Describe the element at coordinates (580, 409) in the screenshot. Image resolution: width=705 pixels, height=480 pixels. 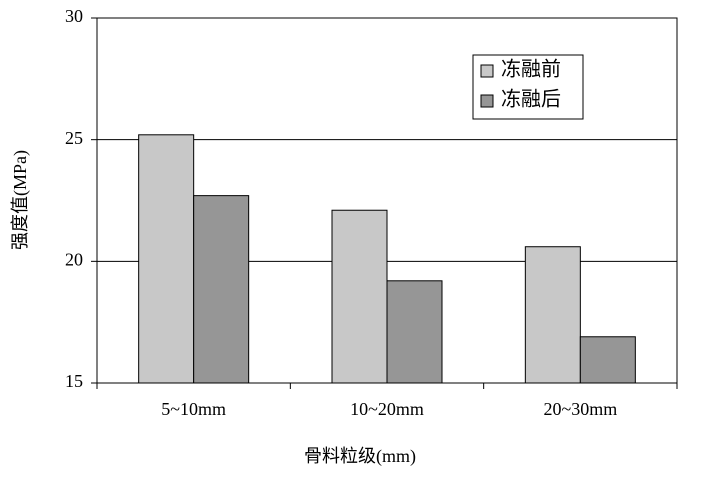
I see `x-tick-label: 20~30mm` at that location.